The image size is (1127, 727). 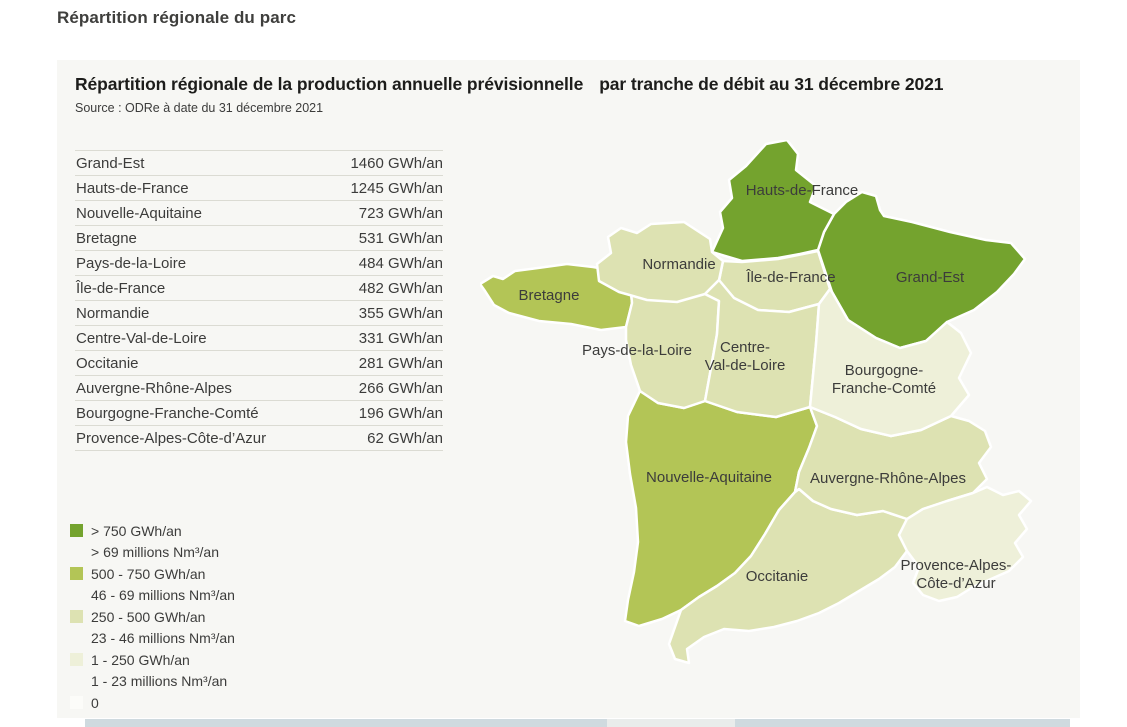 I want to click on region-value: 266 GWh/an, so click(x=400, y=388).